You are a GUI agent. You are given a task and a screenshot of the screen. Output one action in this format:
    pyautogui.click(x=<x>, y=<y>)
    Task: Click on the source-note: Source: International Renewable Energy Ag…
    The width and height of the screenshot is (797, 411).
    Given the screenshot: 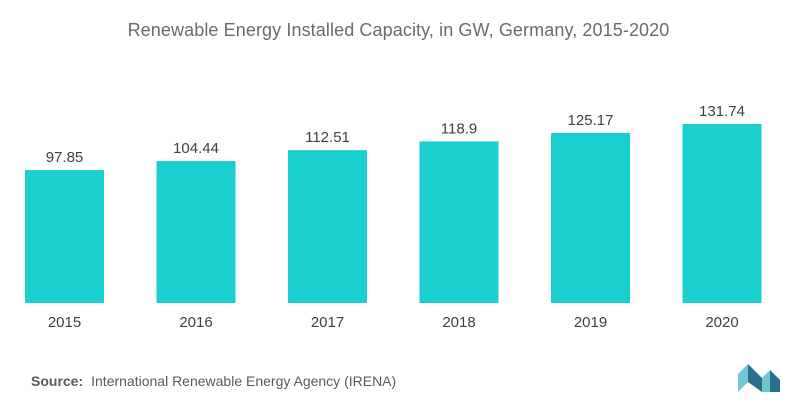 What is the action you would take?
    pyautogui.click(x=213, y=381)
    